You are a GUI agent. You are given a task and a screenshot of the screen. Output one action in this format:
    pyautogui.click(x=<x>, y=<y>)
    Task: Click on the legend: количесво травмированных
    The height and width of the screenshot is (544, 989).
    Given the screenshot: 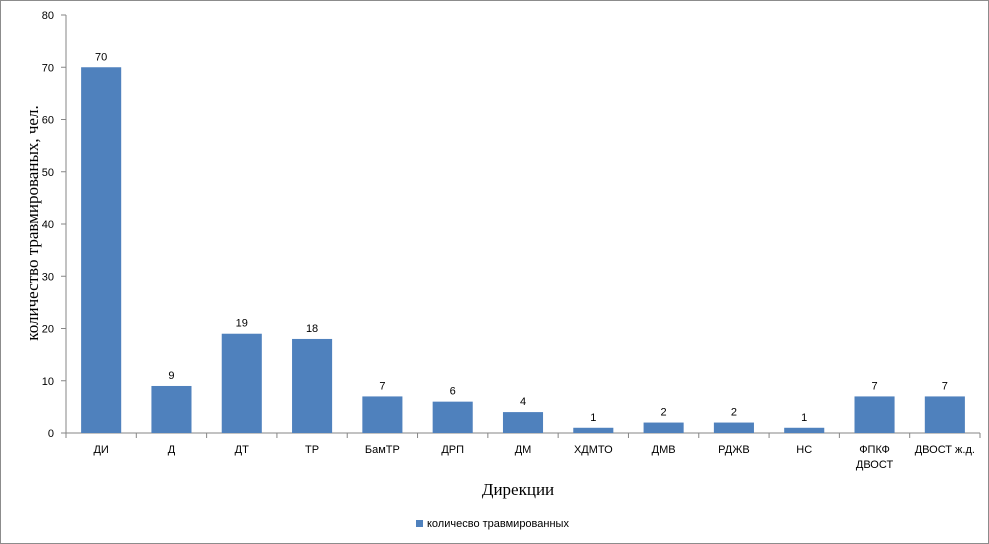 What is the action you would take?
    pyautogui.click(x=492, y=524)
    